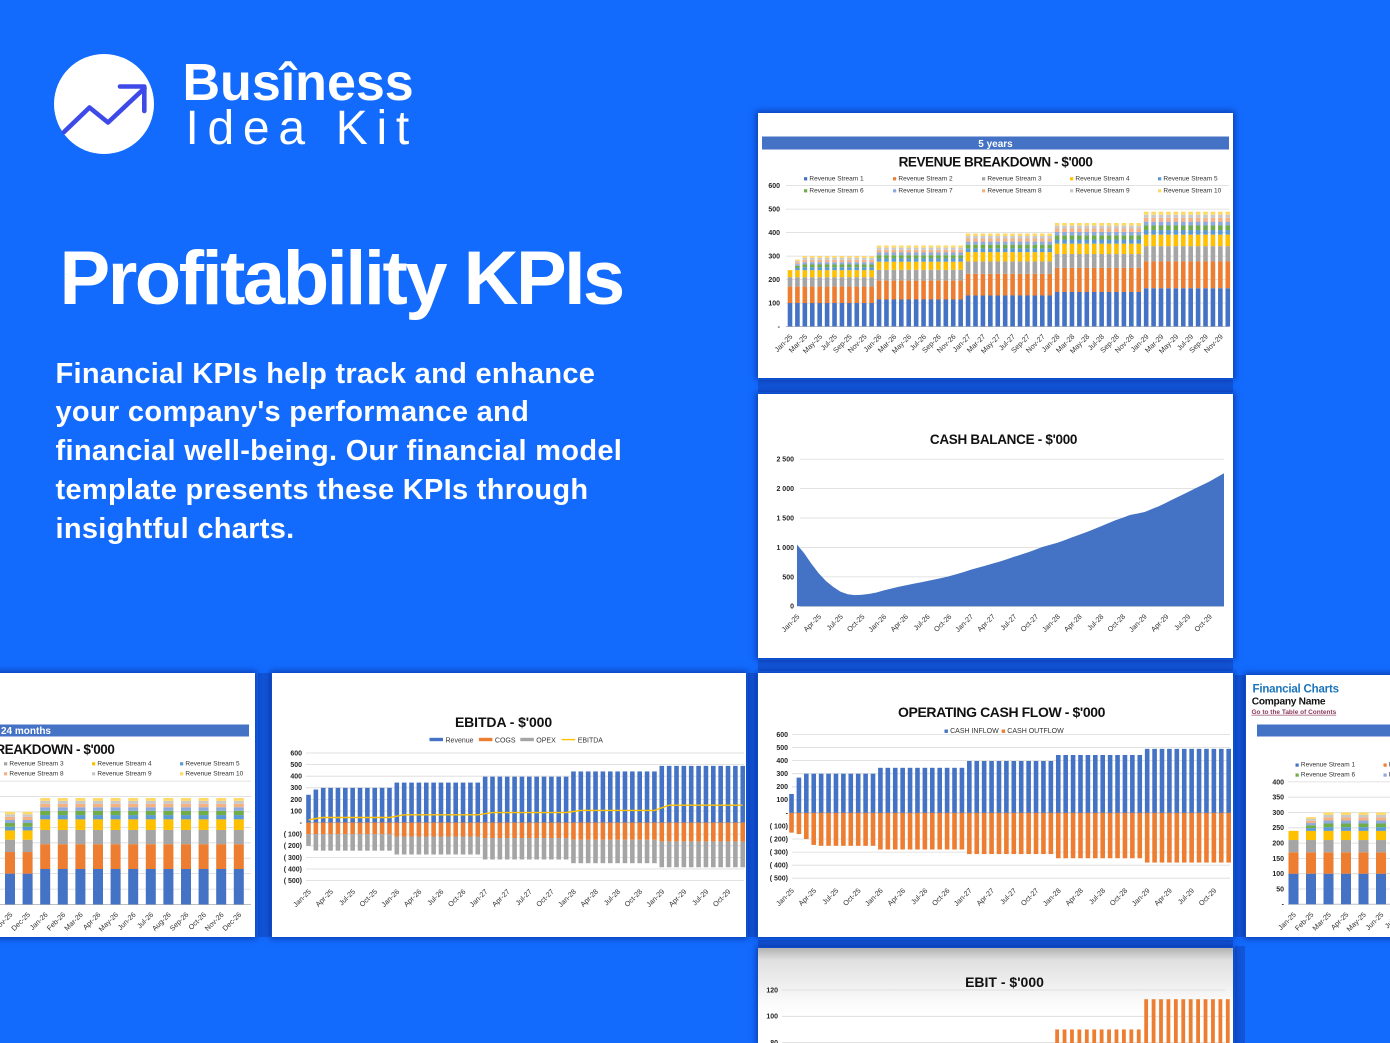  What do you see at coordinates (296, 753) in the screenshot?
I see `svg-text: 600` at bounding box center [296, 753].